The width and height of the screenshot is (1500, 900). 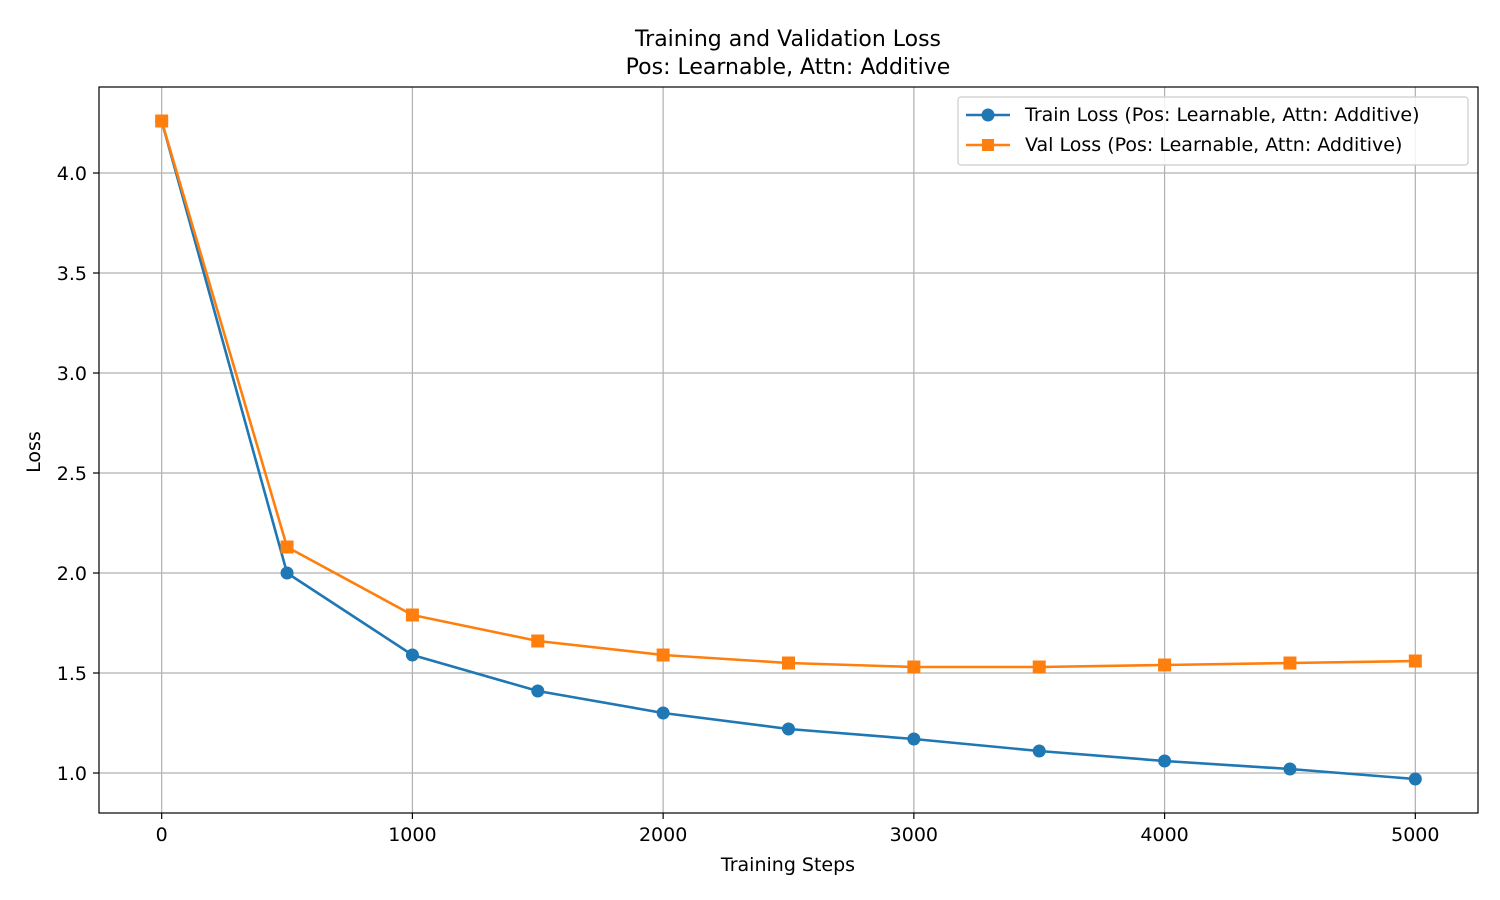 What do you see at coordinates (988, 145) in the screenshot?
I see `legend-val-marker` at bounding box center [988, 145].